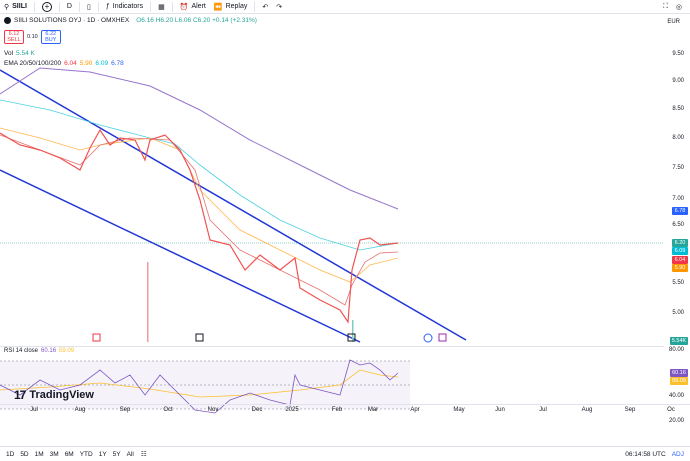 The image size is (690, 461). Describe the element at coordinates (678, 54) in the screenshot. I see `price-axis-label: 9.50` at that location.